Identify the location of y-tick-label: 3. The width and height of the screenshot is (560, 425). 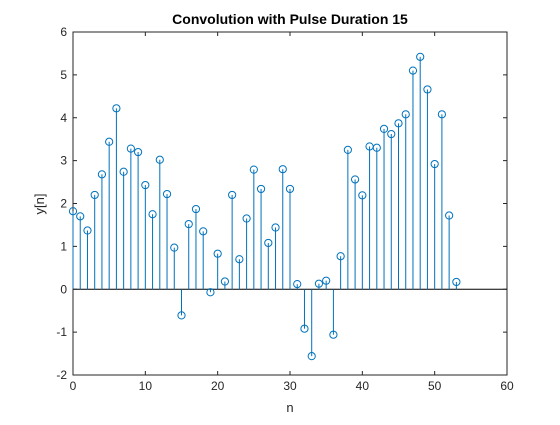
(63, 161).